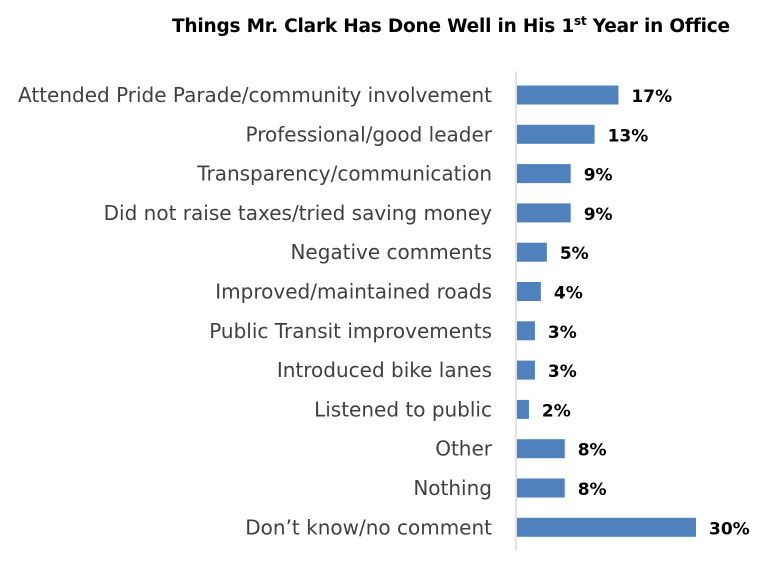 The height and width of the screenshot is (568, 780). Describe the element at coordinates (556, 411) in the screenshot. I see `data-label: 2%` at that location.